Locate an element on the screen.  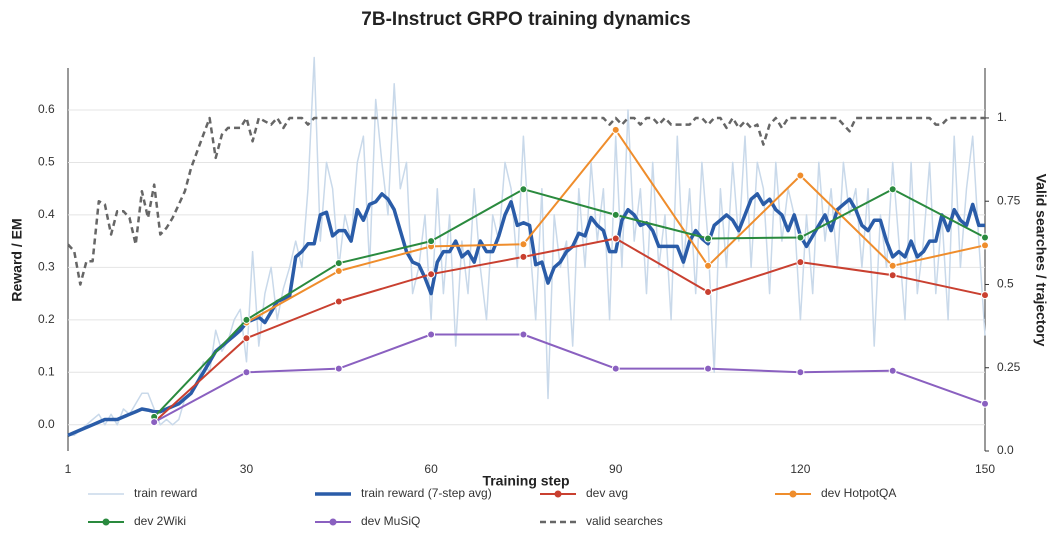
legend-label: dev avg is located at coordinates (607, 493).